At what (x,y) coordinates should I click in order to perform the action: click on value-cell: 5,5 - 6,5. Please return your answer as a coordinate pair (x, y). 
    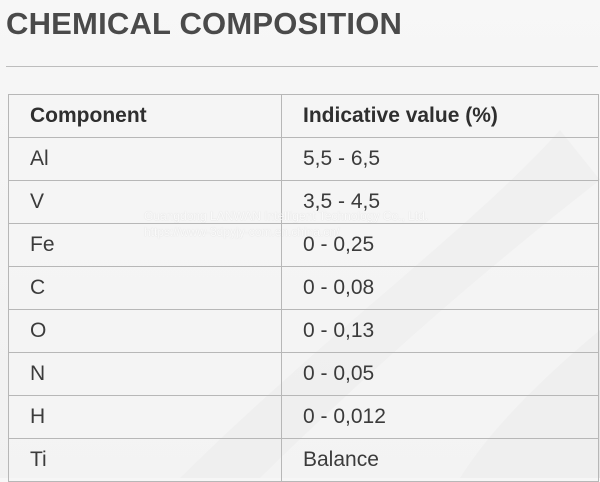
    Looking at the image, I should click on (440, 159).